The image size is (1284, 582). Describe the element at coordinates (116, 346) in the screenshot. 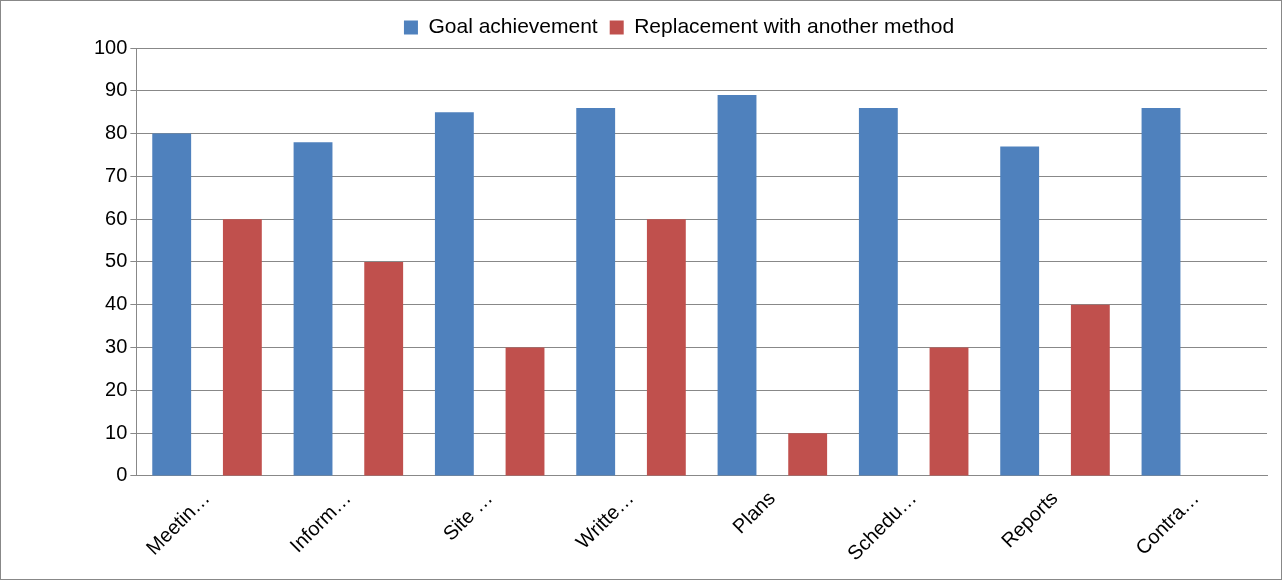

I see `y-tick-label: 30` at that location.